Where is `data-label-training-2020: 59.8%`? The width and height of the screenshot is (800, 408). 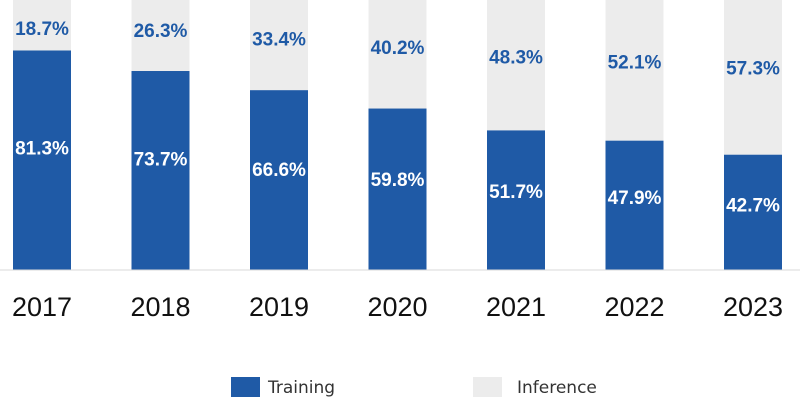
data-label-training-2020: 59.8% is located at coordinates (398, 180).